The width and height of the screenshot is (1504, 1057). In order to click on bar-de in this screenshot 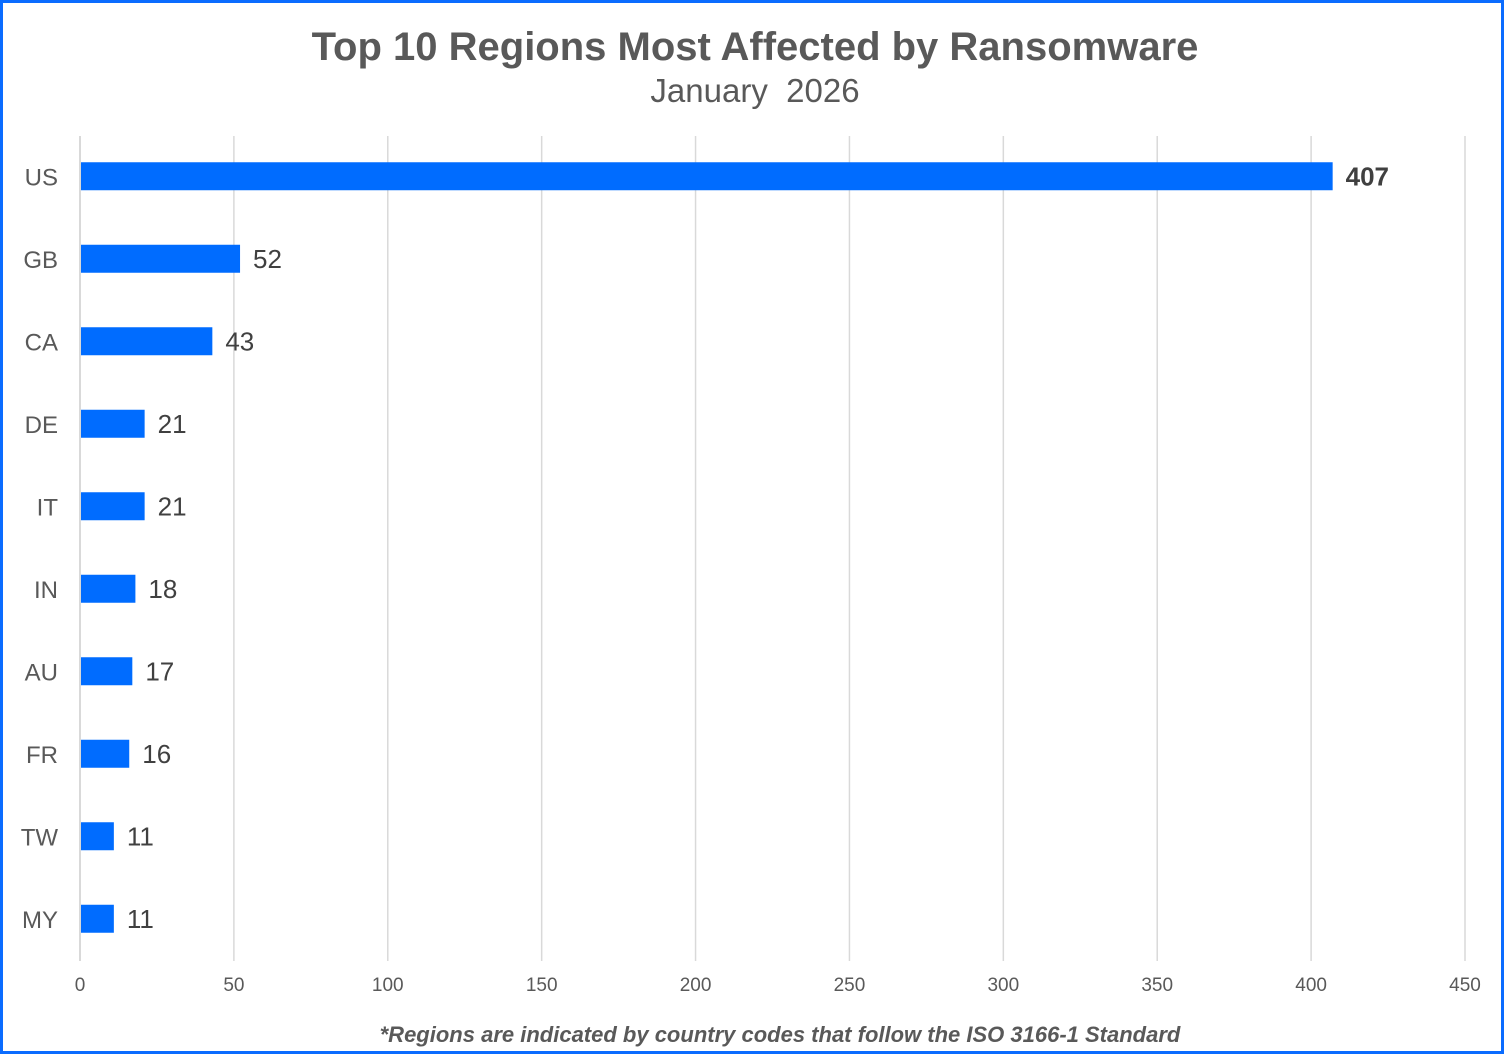, I will do `click(113, 423)`.